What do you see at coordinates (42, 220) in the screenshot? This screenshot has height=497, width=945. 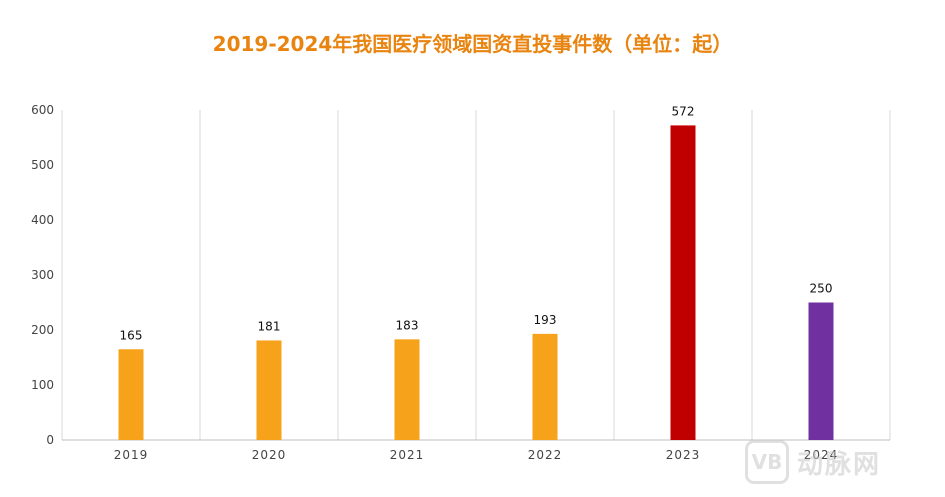 I see `y-tick-label: 400` at bounding box center [42, 220].